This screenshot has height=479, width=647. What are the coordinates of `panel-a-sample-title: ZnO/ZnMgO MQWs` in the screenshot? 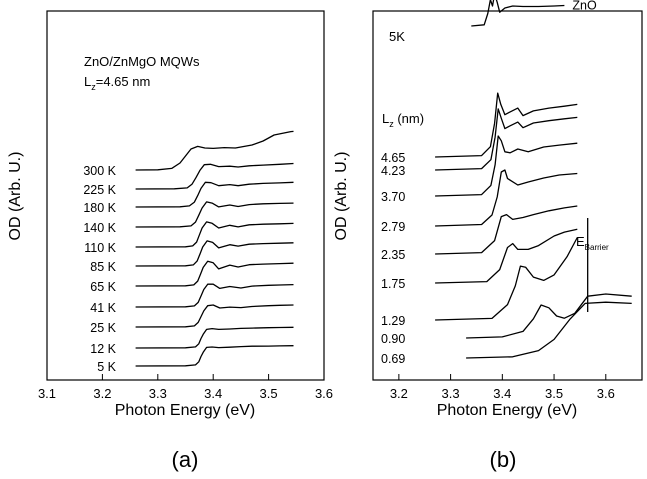 It's located at (142, 61).